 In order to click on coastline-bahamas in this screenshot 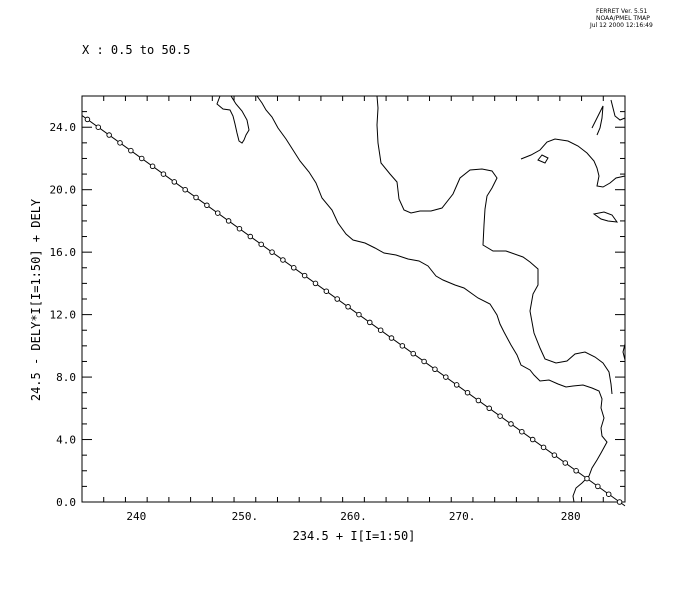, I will do `click(618, 110)`.